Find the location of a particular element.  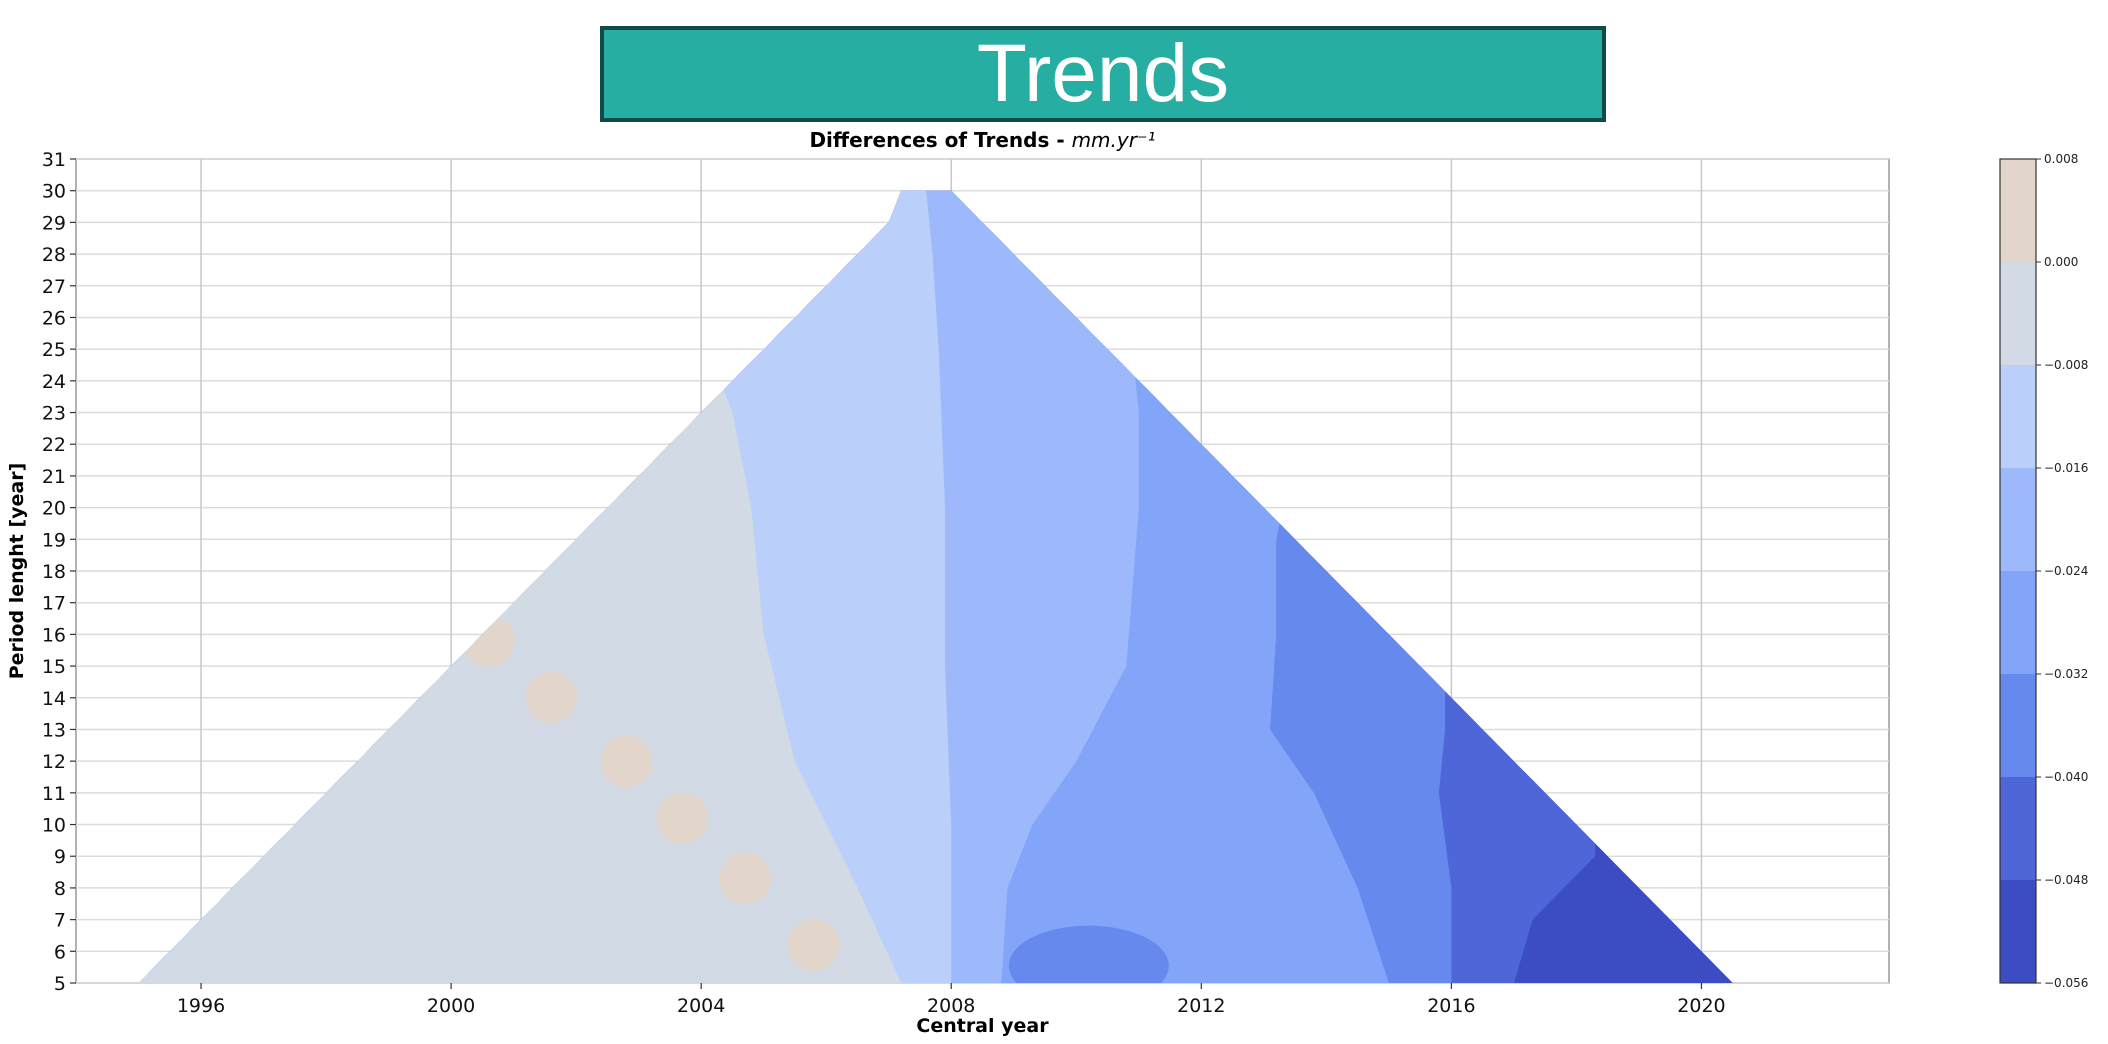

colorbar-tick-label: −0.032 is located at coordinates (2066, 674).